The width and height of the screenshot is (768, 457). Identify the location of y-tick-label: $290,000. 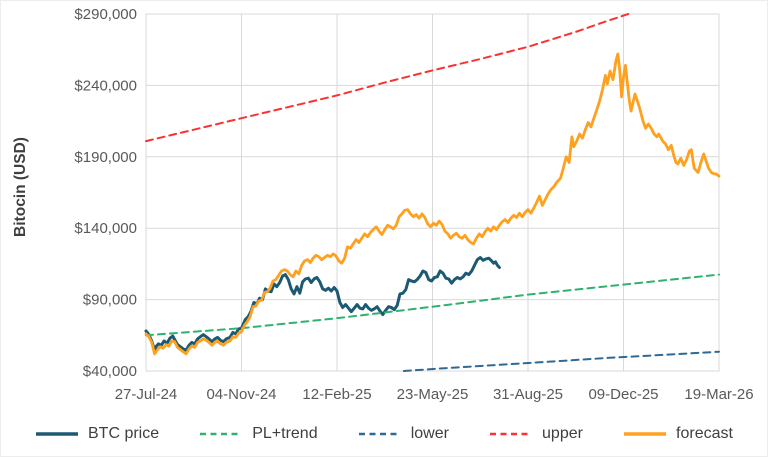
(105, 14).